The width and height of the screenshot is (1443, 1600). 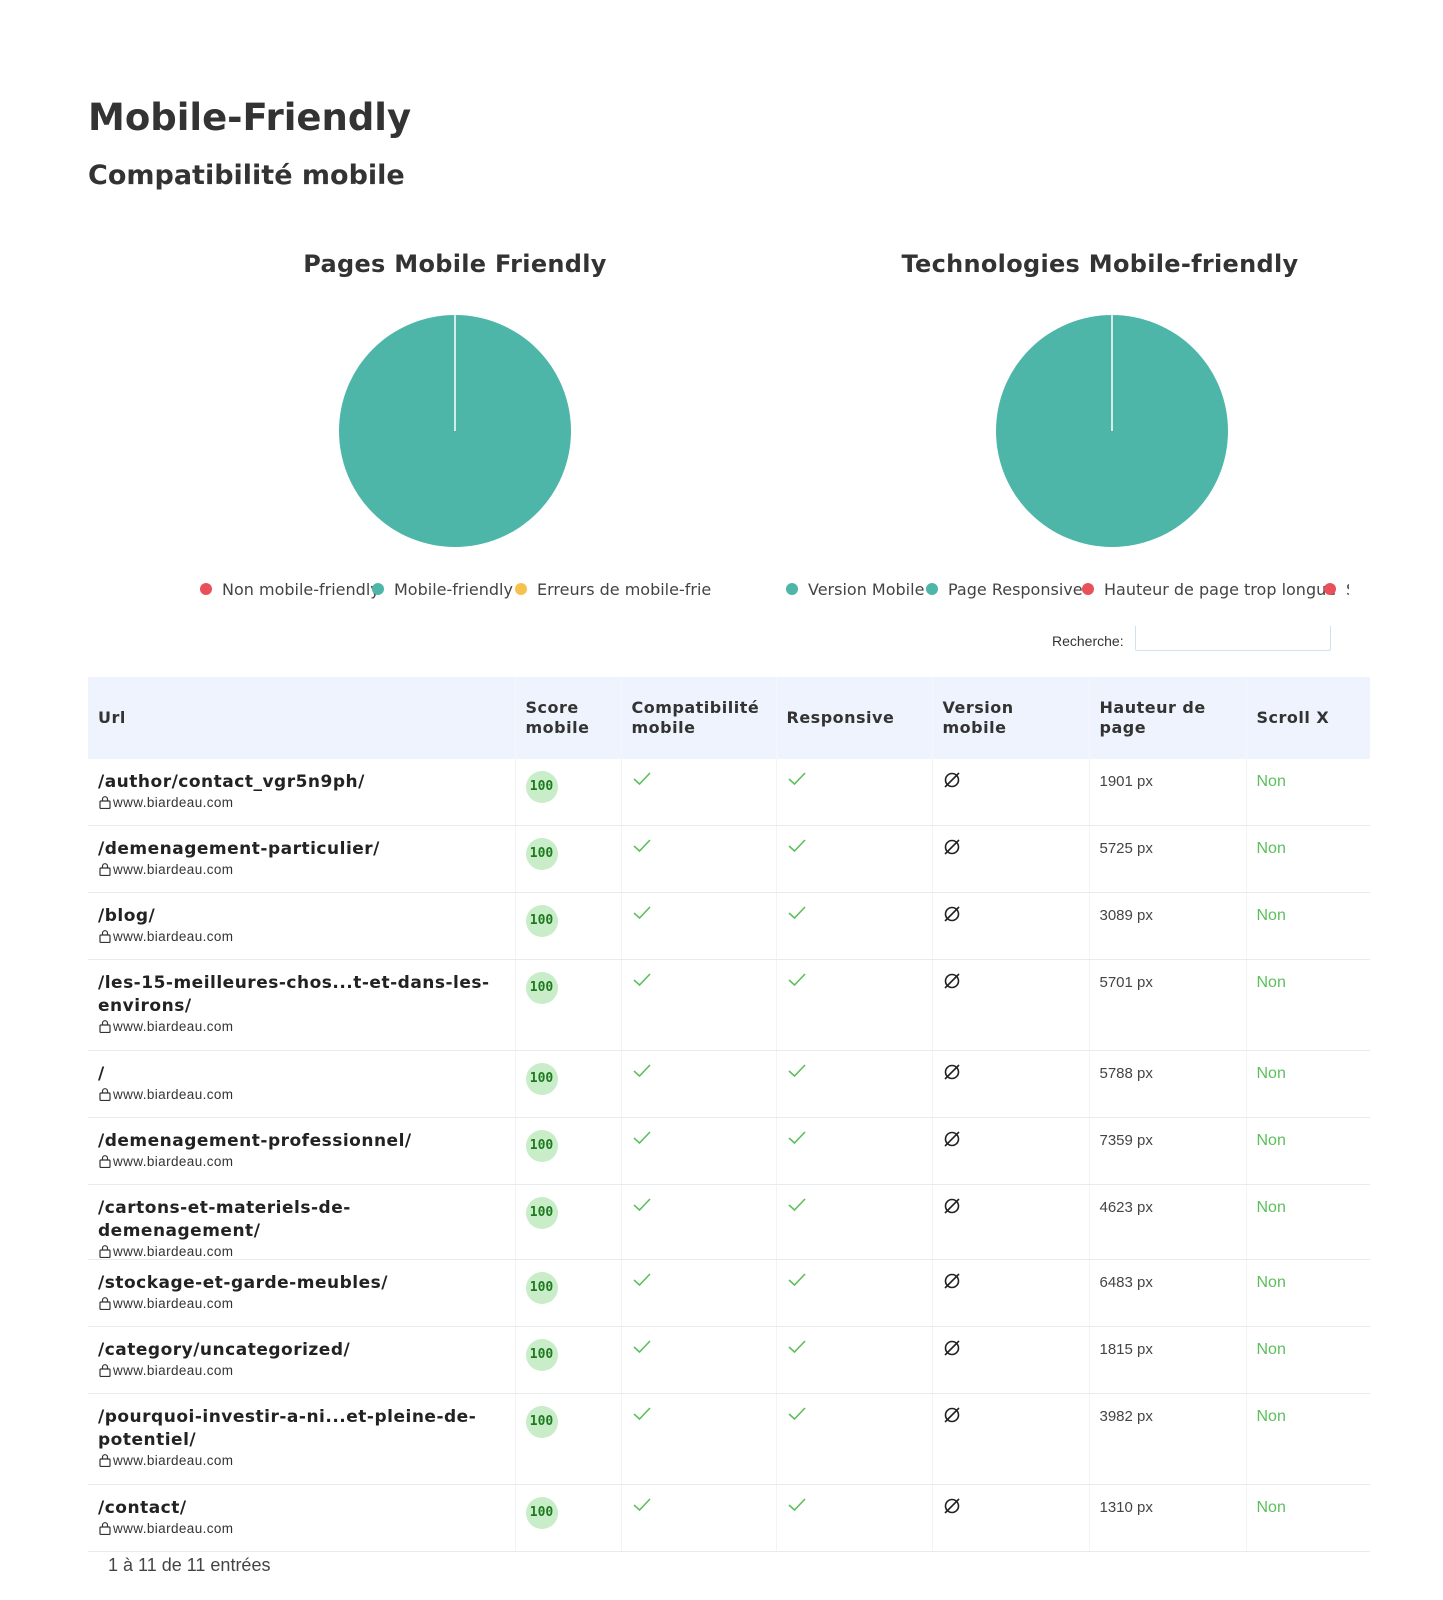 What do you see at coordinates (455, 431) in the screenshot?
I see `pie-chart-pages` at bounding box center [455, 431].